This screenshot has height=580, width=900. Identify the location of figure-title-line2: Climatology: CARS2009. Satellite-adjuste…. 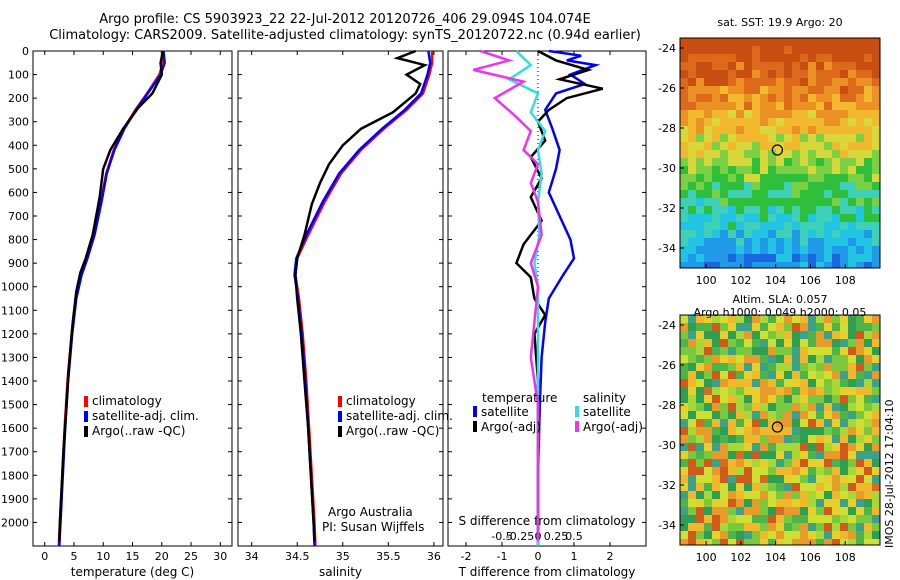
(345, 35).